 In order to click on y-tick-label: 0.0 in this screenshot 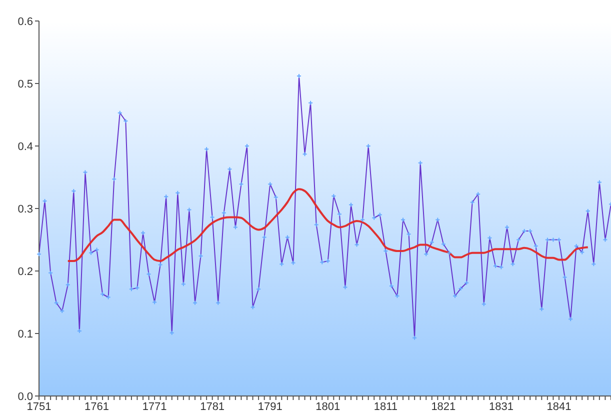, I will do `click(25, 396)`.